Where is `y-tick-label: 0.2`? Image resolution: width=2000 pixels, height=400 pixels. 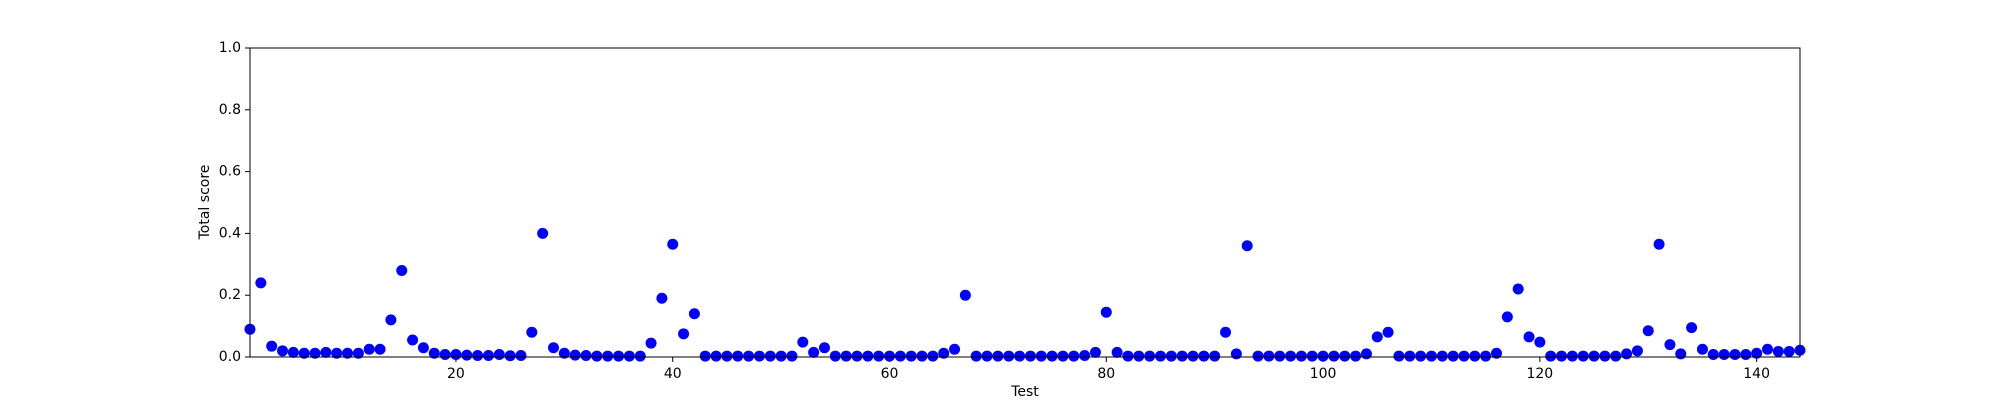
y-tick-label: 0.2 is located at coordinates (230, 295).